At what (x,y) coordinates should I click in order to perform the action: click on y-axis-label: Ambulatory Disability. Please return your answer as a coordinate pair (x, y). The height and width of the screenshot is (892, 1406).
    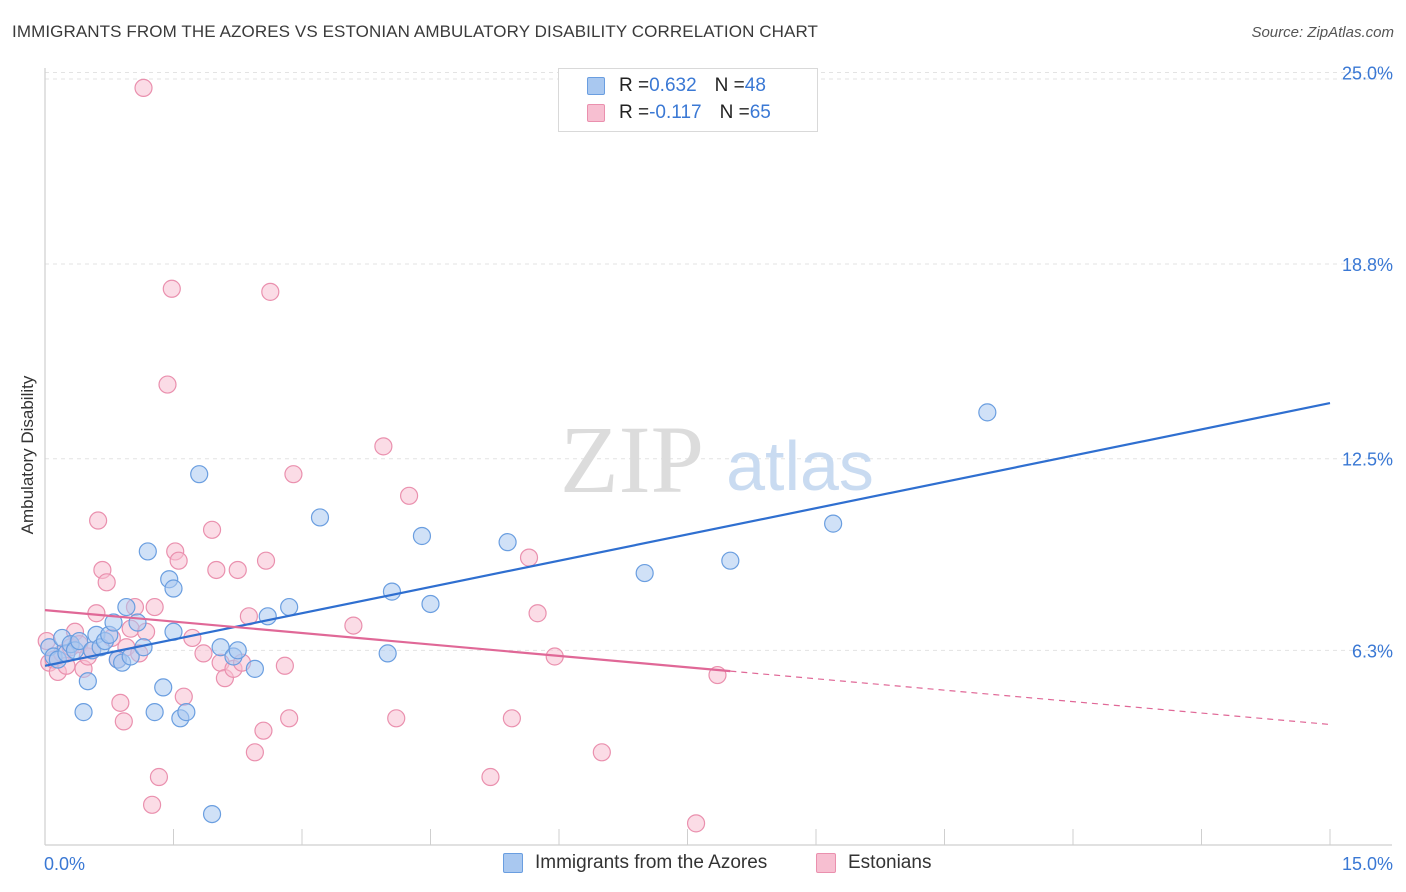
    Looking at the image, I should click on (27, 455).